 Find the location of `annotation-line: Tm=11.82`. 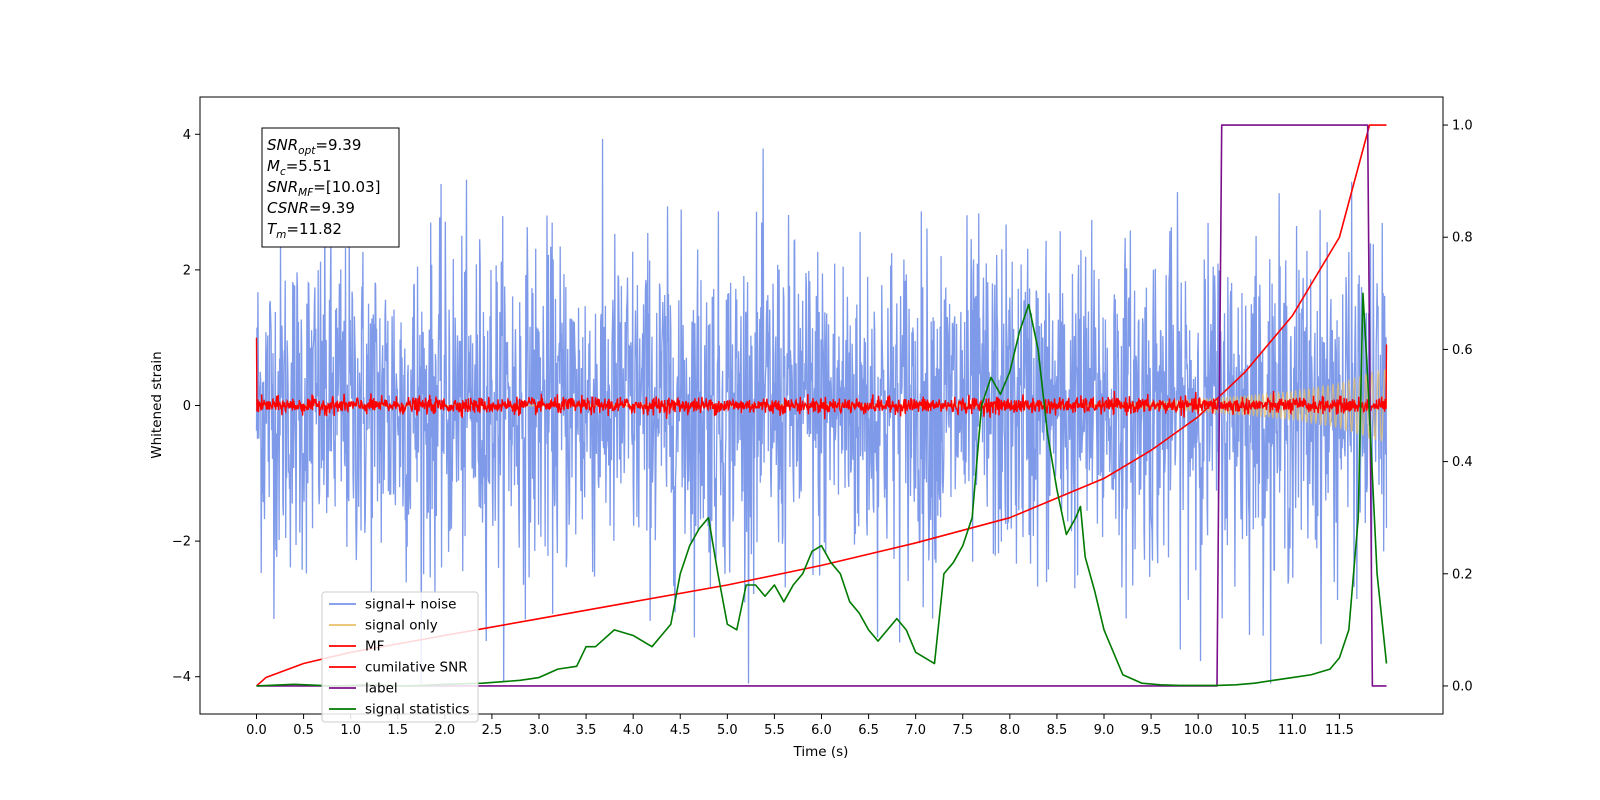

annotation-line: Tm=11.82 is located at coordinates (304, 230).